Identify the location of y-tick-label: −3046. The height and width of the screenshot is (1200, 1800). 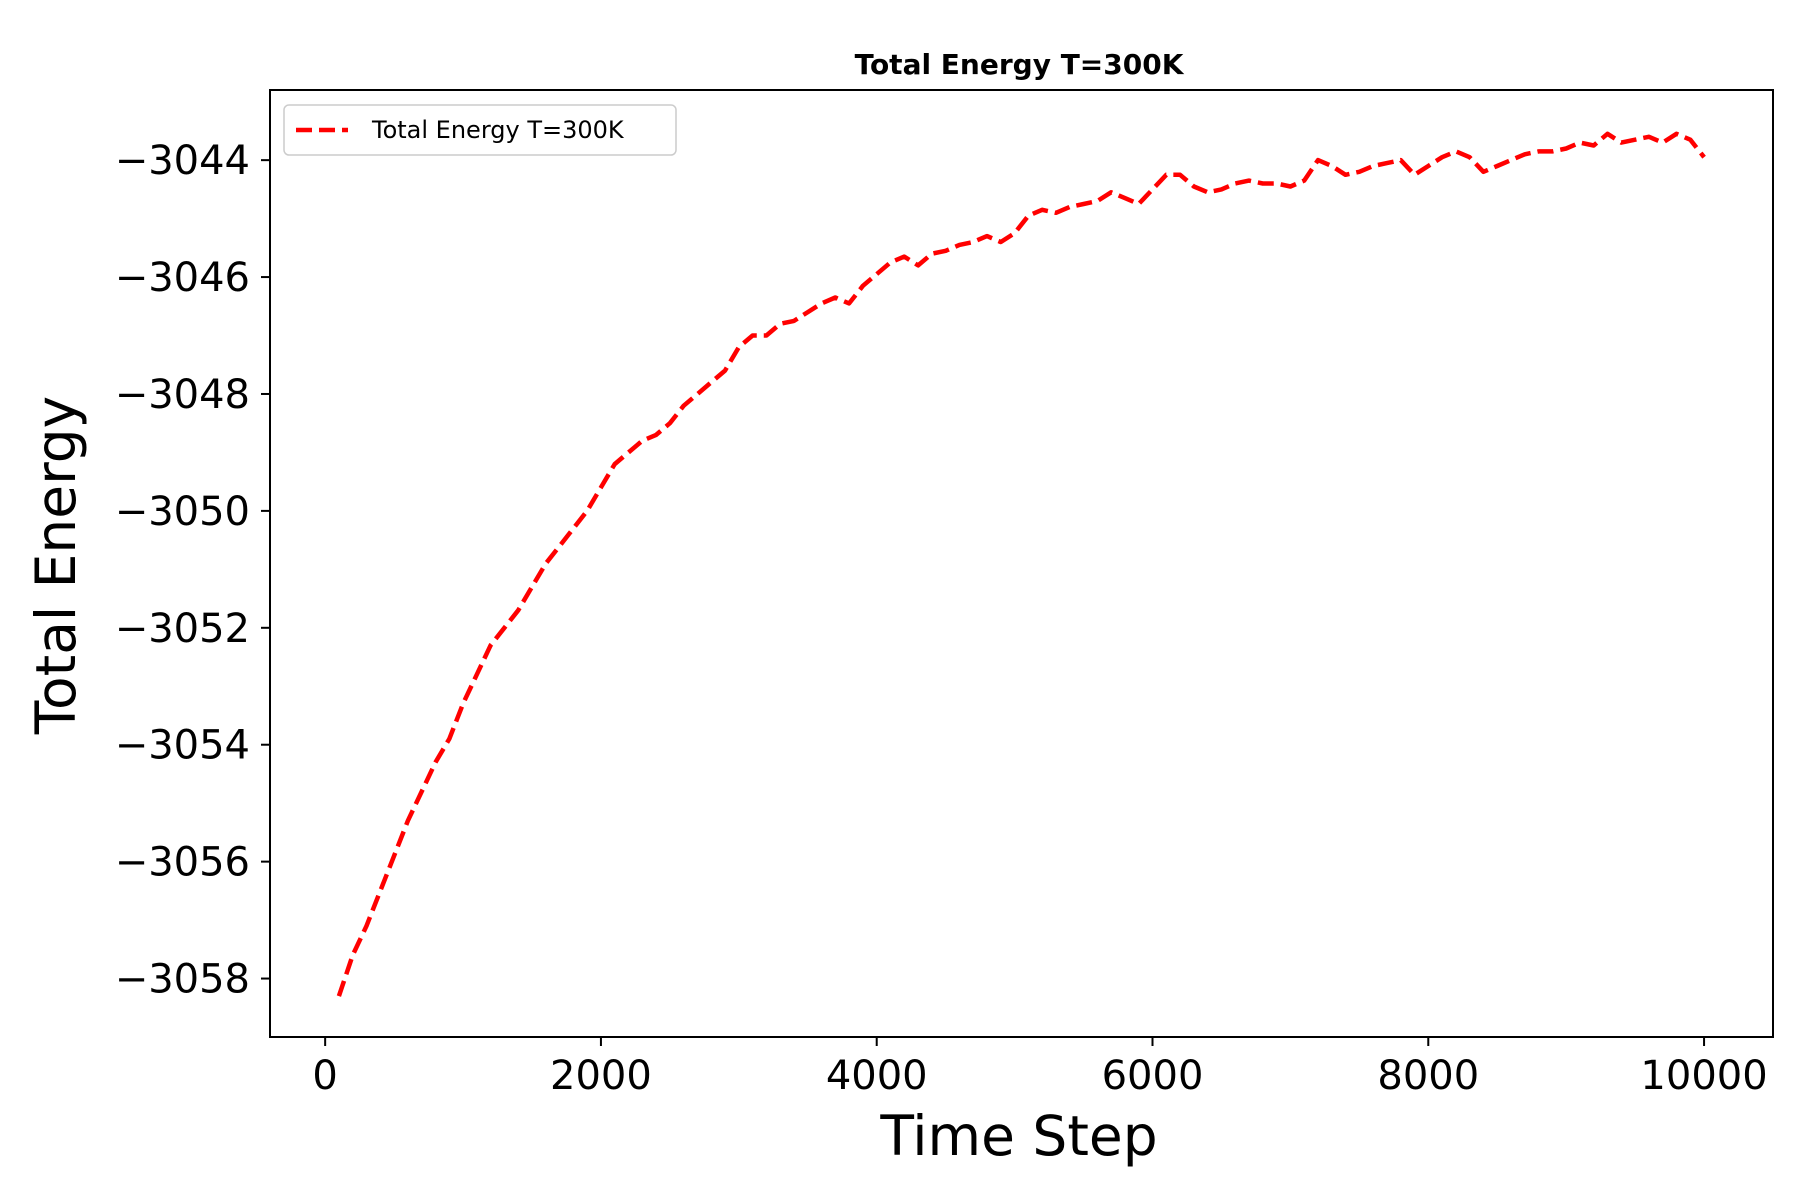
(182, 278).